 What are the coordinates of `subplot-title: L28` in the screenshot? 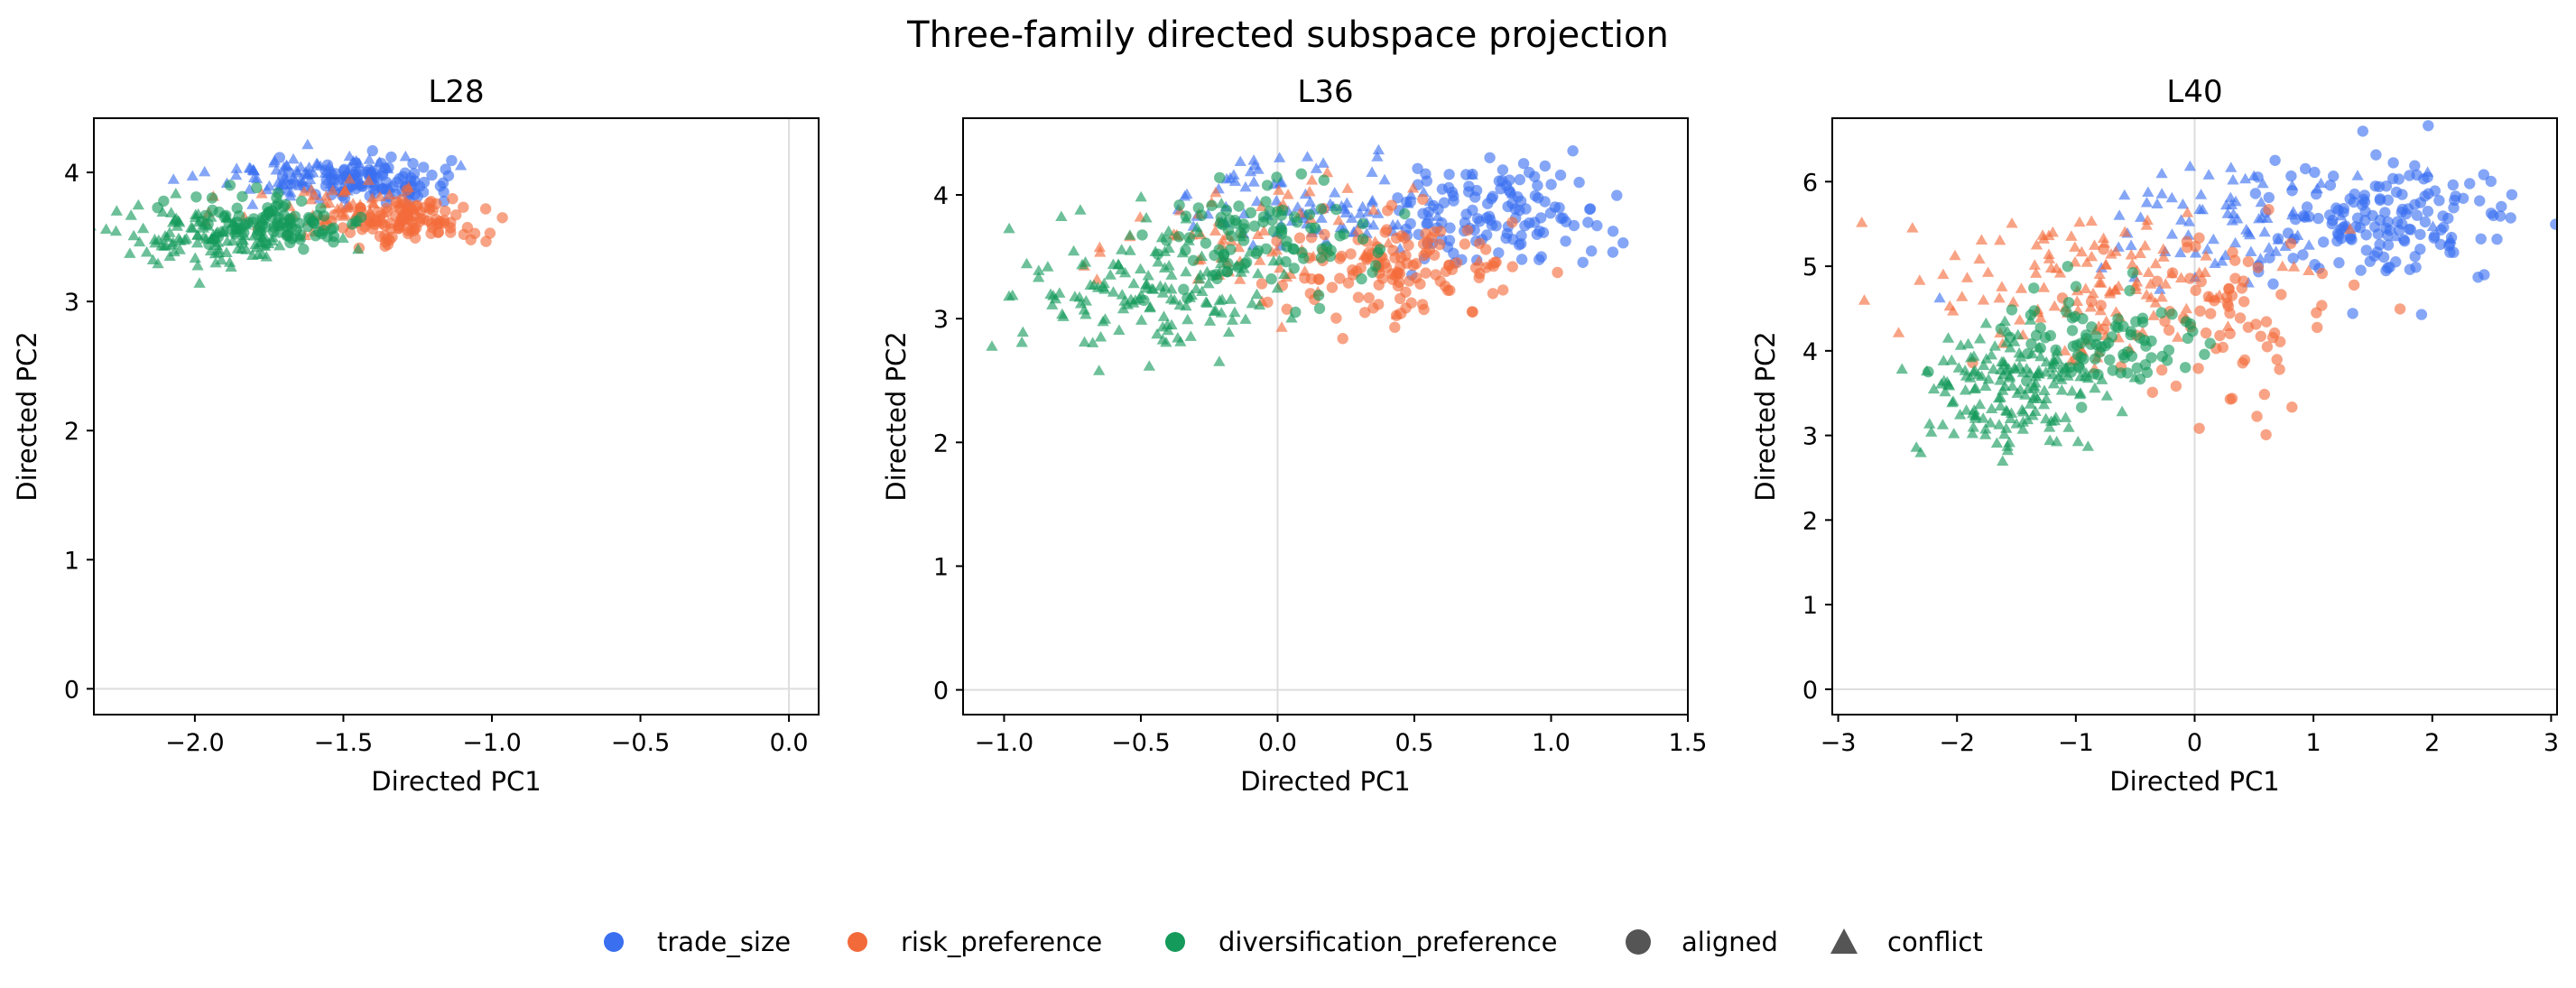 It's located at (456, 92).